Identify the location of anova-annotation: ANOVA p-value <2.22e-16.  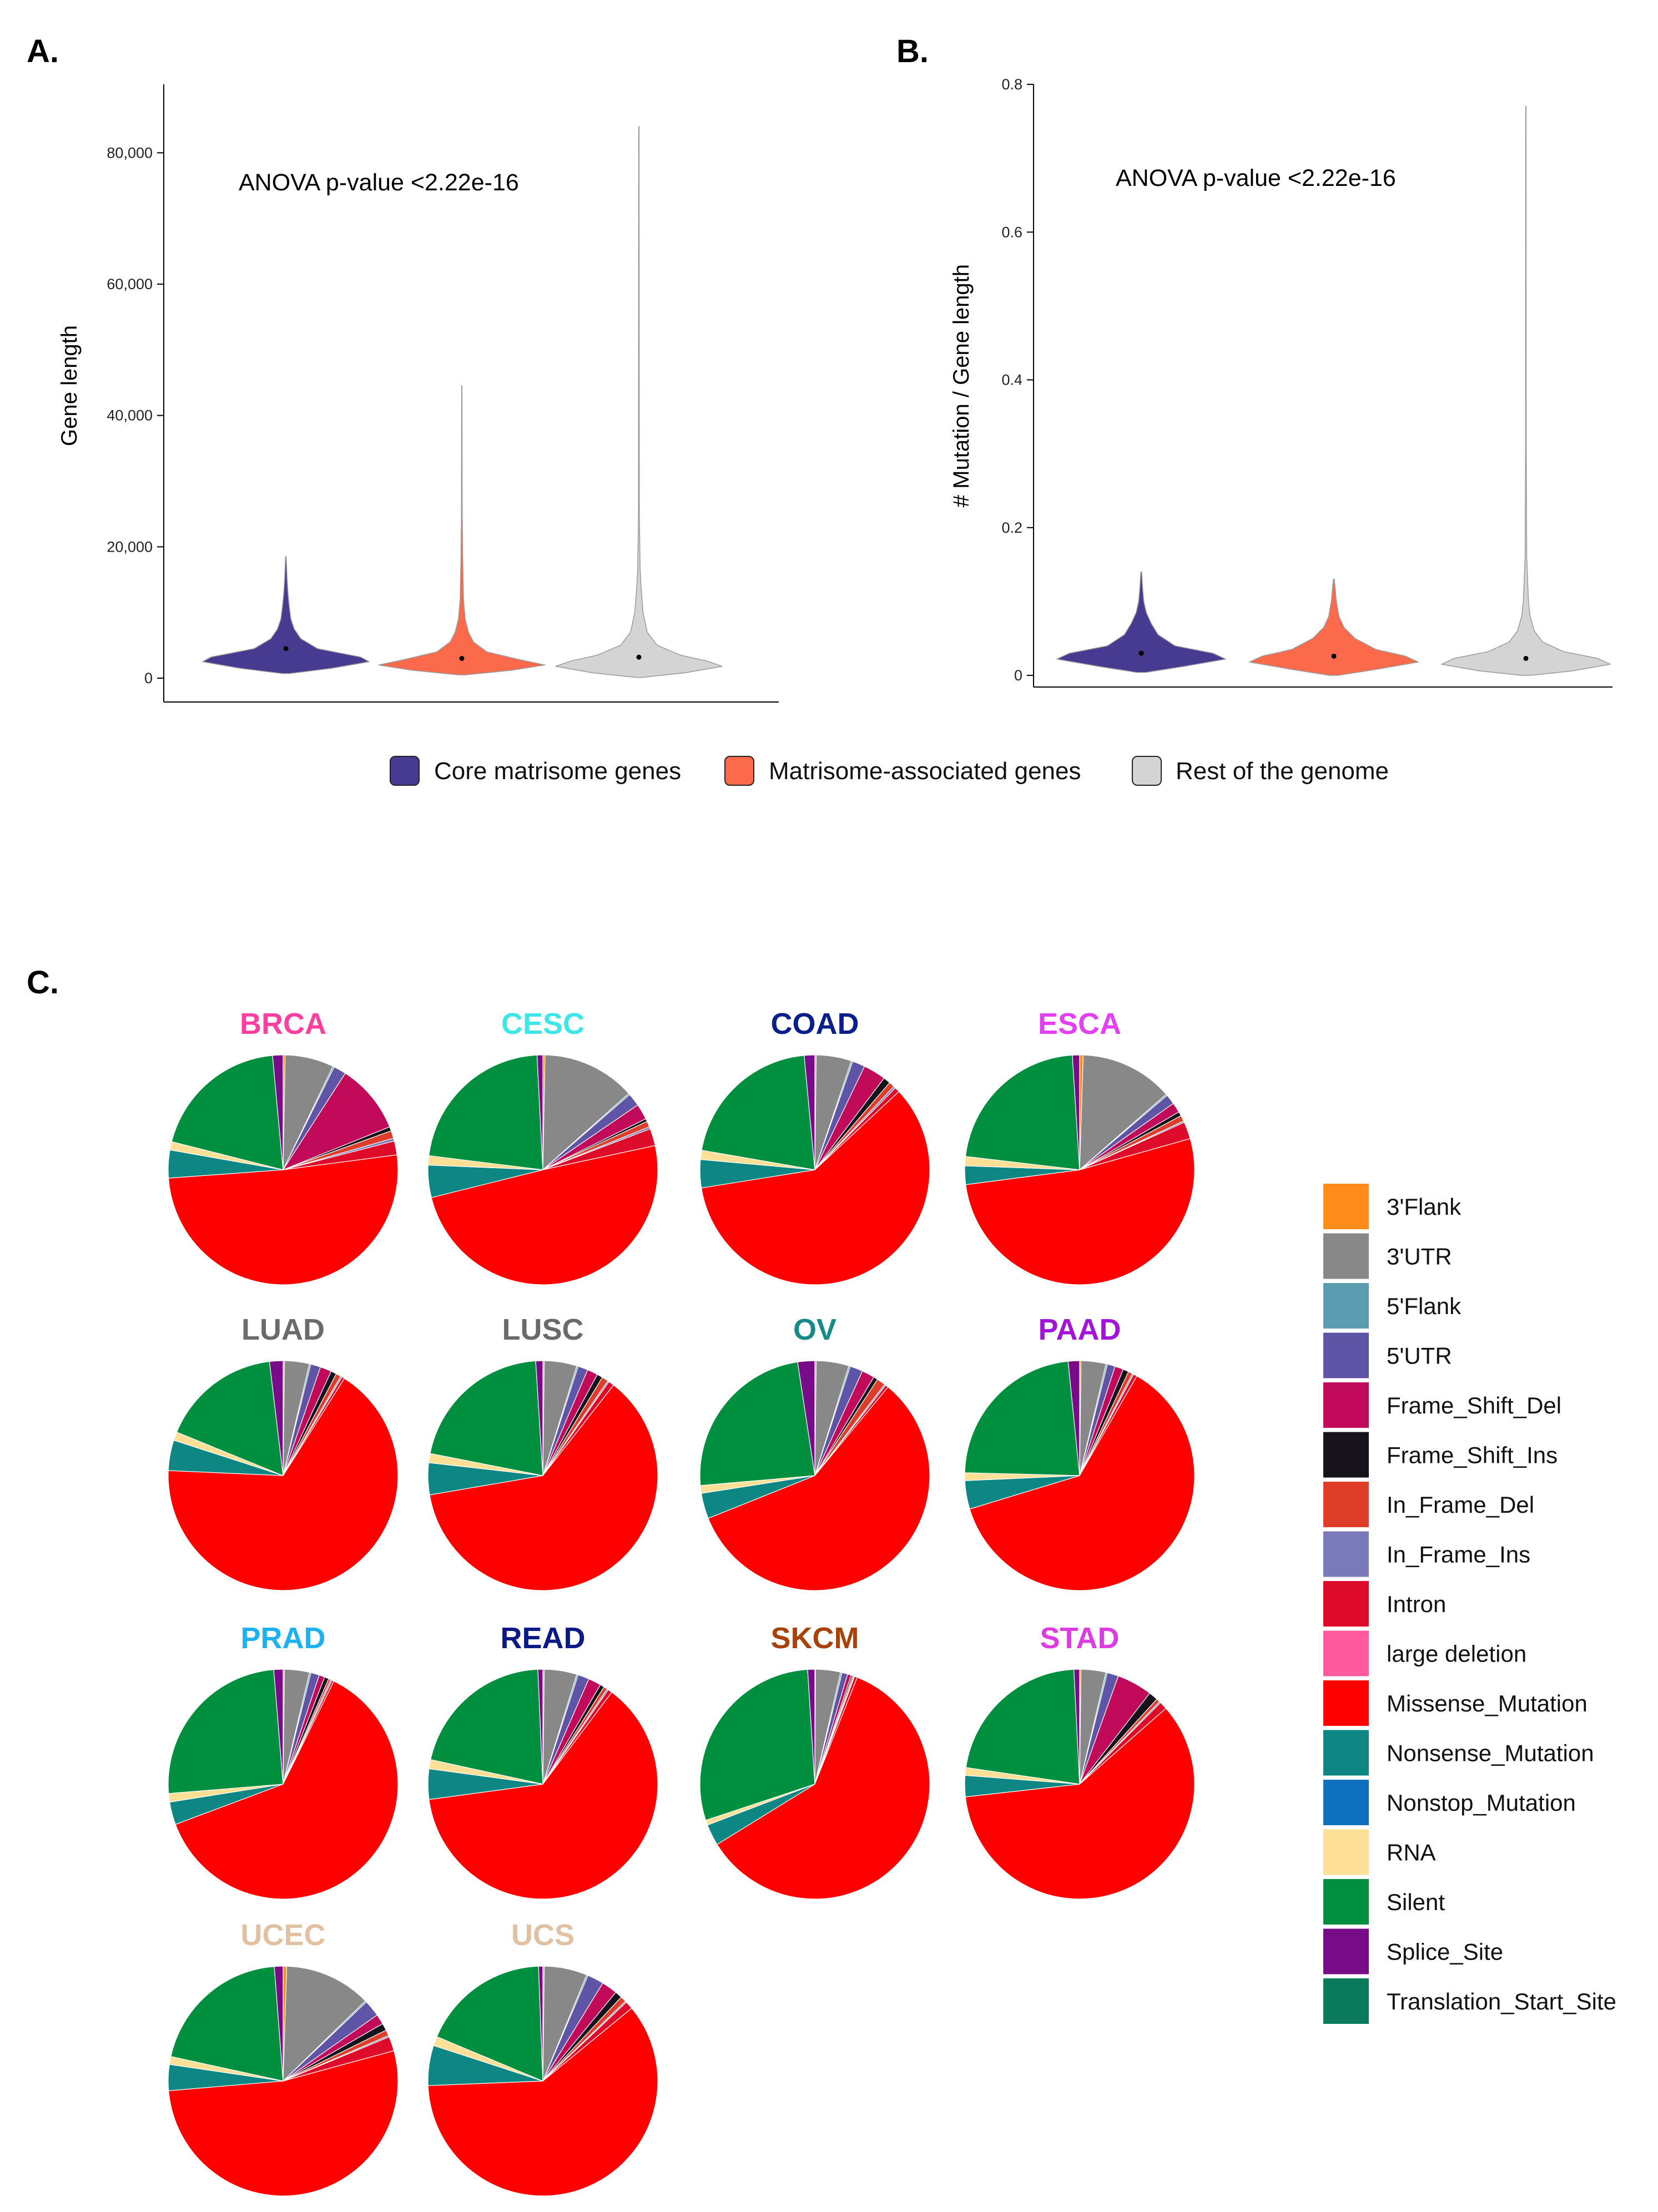
(379, 182).